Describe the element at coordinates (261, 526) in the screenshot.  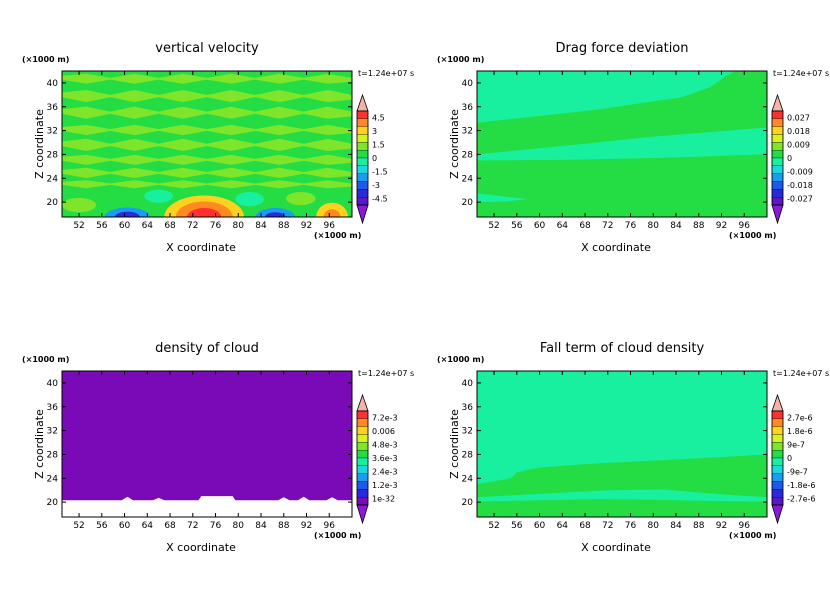
I see `x-tick-label: 84` at that location.